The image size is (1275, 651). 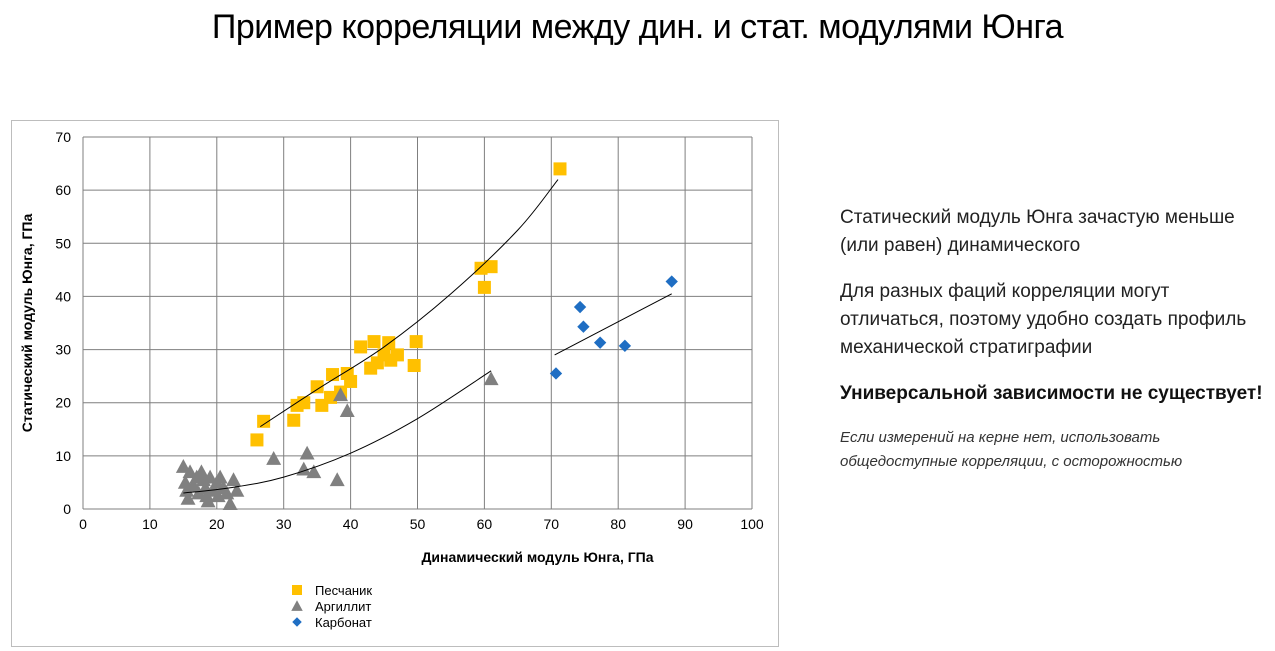 I want to click on y-axis-title: Статический модуль Юнга, ГПа, so click(x=27, y=323).